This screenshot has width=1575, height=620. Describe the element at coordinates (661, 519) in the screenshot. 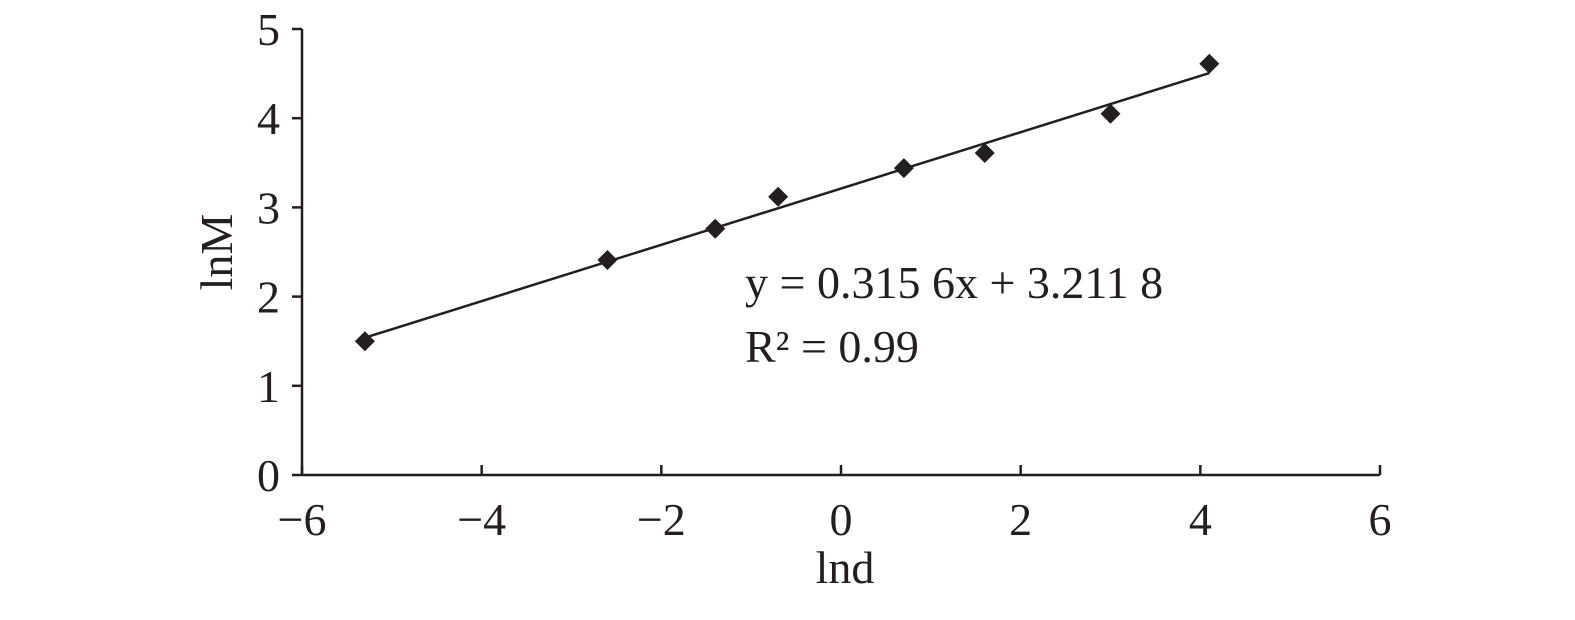

I see `x-tick-label: −2` at that location.